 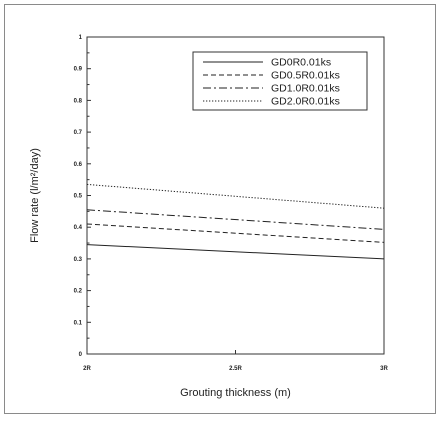 What do you see at coordinates (78, 260) in the screenshot?
I see `y-tick-label: 0.3` at bounding box center [78, 260].